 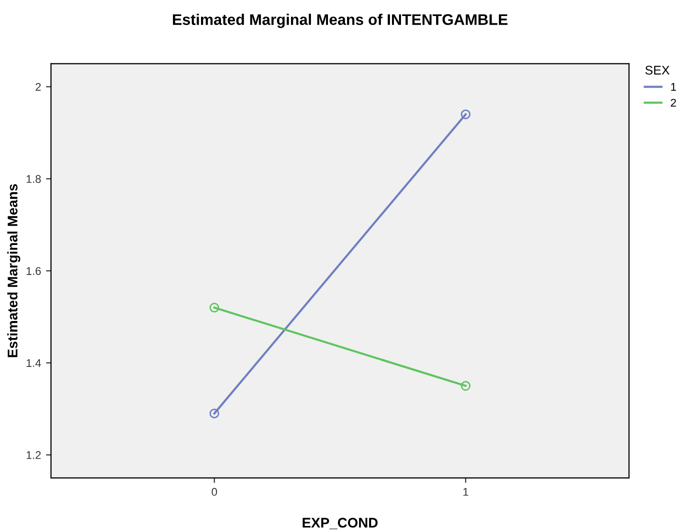 I want to click on chart-title: Estimated Marginal Means of INTENTGAMBLE, so click(x=340, y=21).